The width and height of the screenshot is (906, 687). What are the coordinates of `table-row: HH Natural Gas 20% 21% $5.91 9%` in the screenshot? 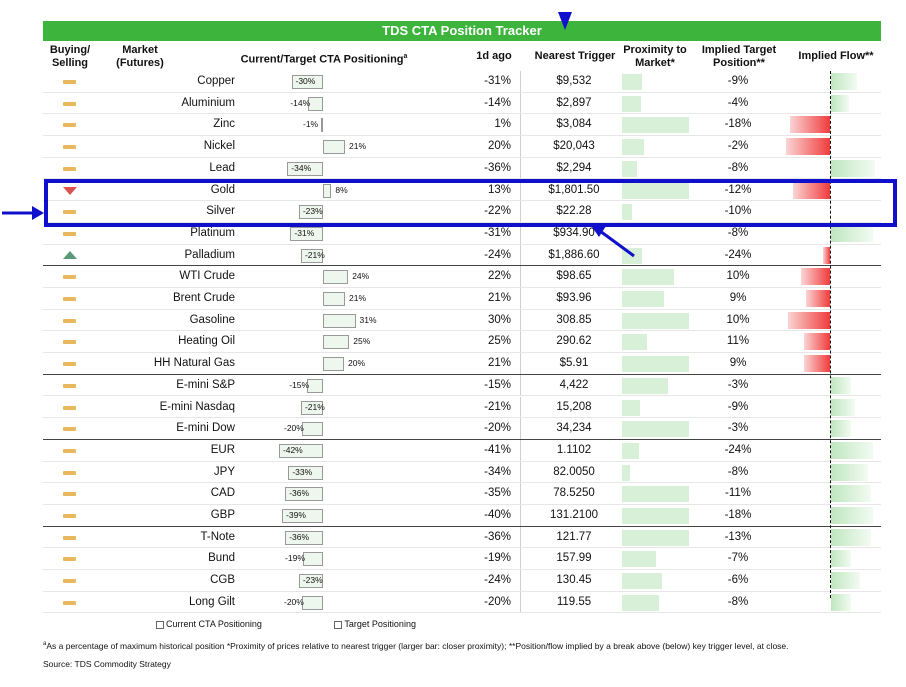 It's located at (462, 364).